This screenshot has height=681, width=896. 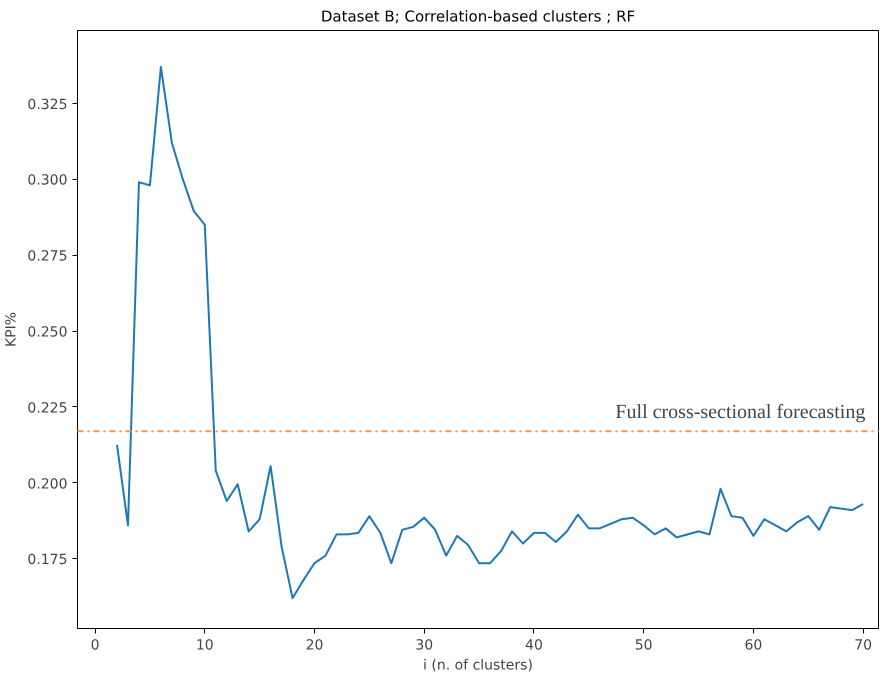 What do you see at coordinates (478, 17) in the screenshot?
I see `chart-title: Dataset B; Correlation-based clusters ; RF` at bounding box center [478, 17].